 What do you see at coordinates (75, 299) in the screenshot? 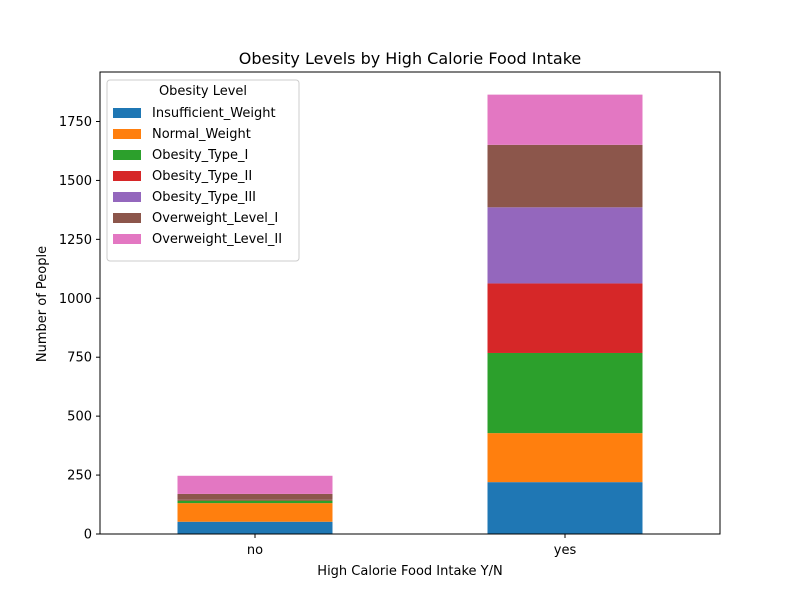
I see `y-tick-label: 1000` at bounding box center [75, 299].